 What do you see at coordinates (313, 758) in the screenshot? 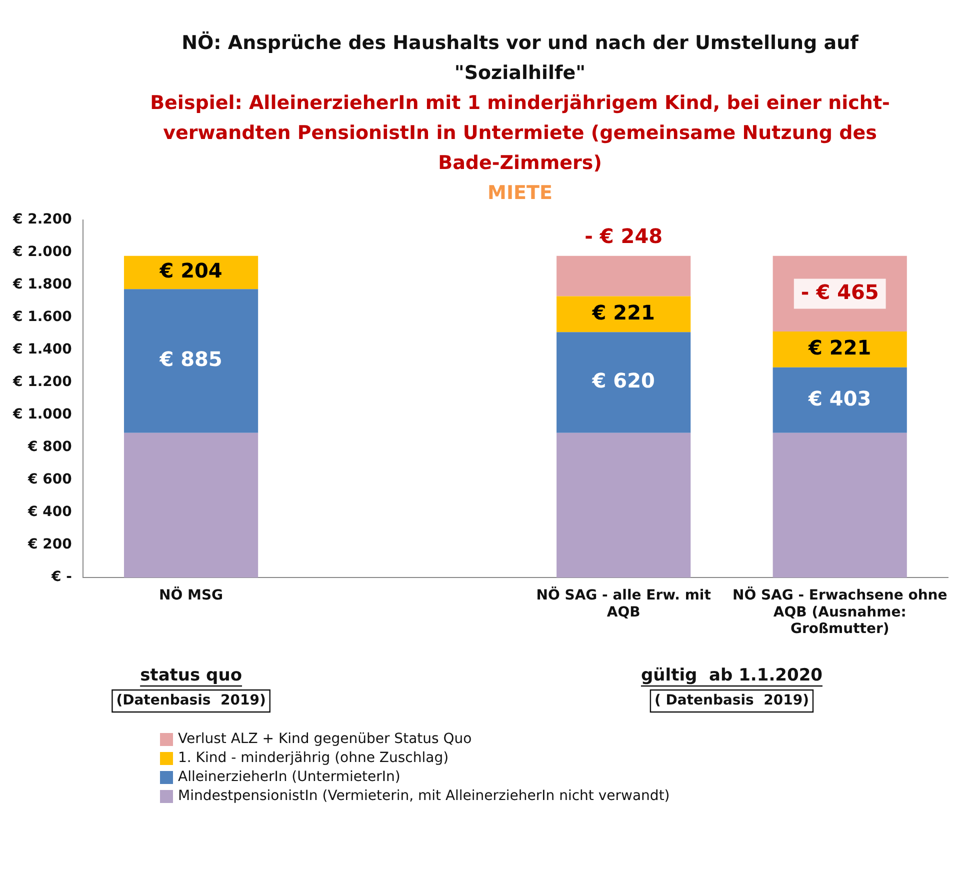
I see `legend-label: 1. Kind - minderjährig (ohne Zuschlag)` at bounding box center [313, 758].